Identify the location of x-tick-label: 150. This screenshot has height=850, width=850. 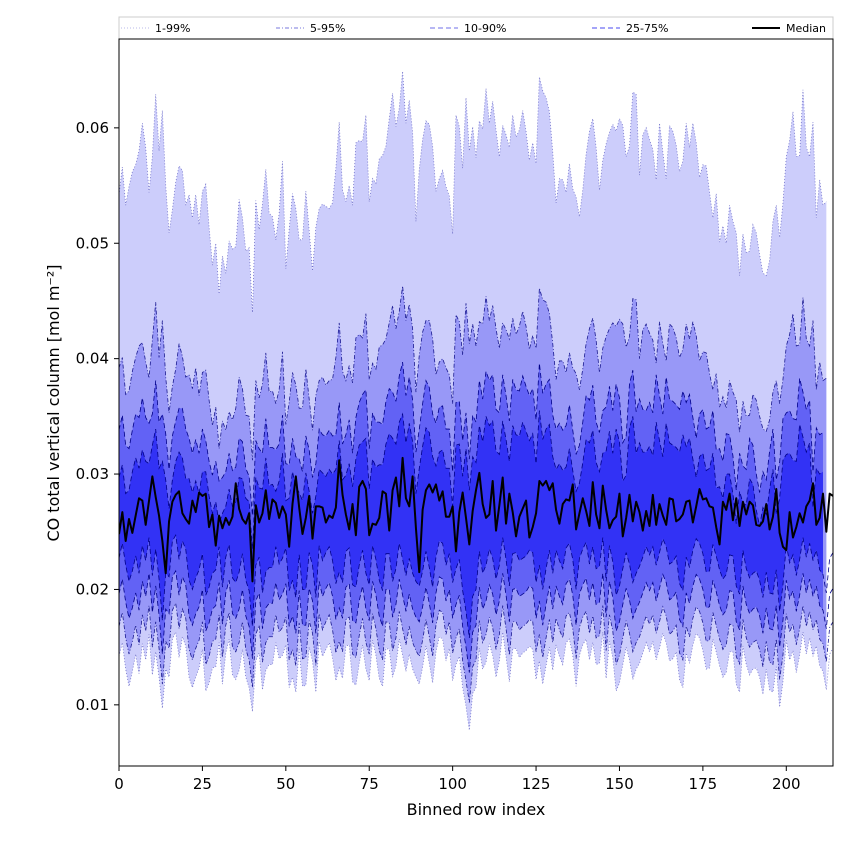
(619, 784).